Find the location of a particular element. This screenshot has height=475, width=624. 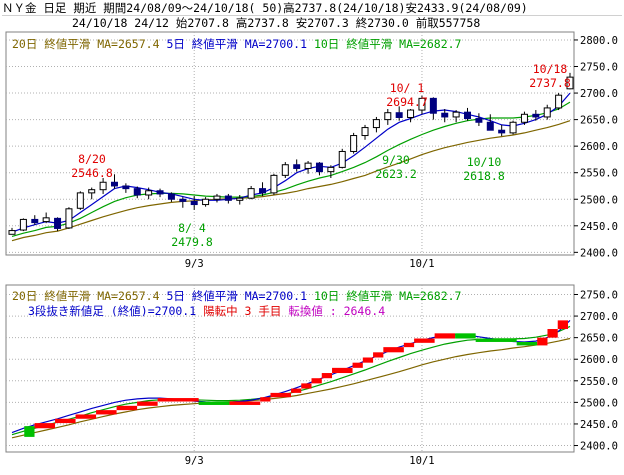

annotation-date: 10/ 1 is located at coordinates (407, 88).